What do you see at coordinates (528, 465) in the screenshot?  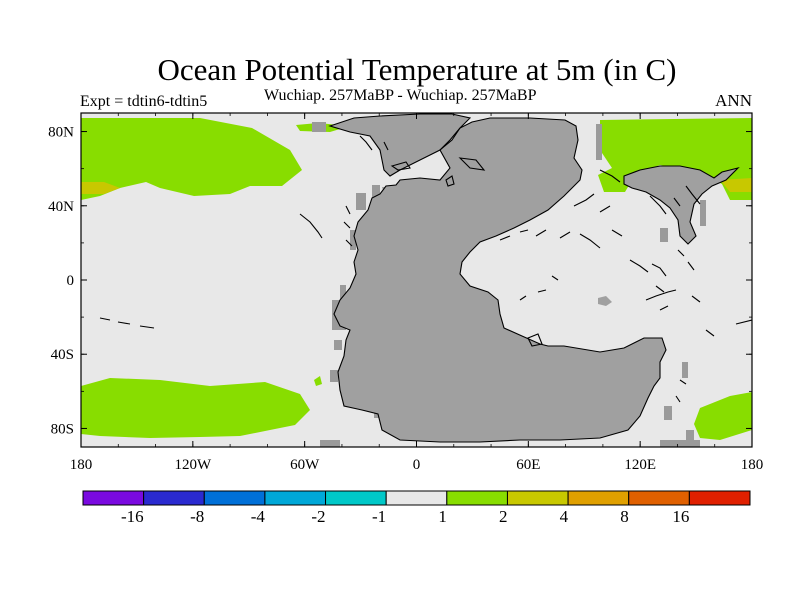 I see `x-tick-label: 60E` at bounding box center [528, 465].